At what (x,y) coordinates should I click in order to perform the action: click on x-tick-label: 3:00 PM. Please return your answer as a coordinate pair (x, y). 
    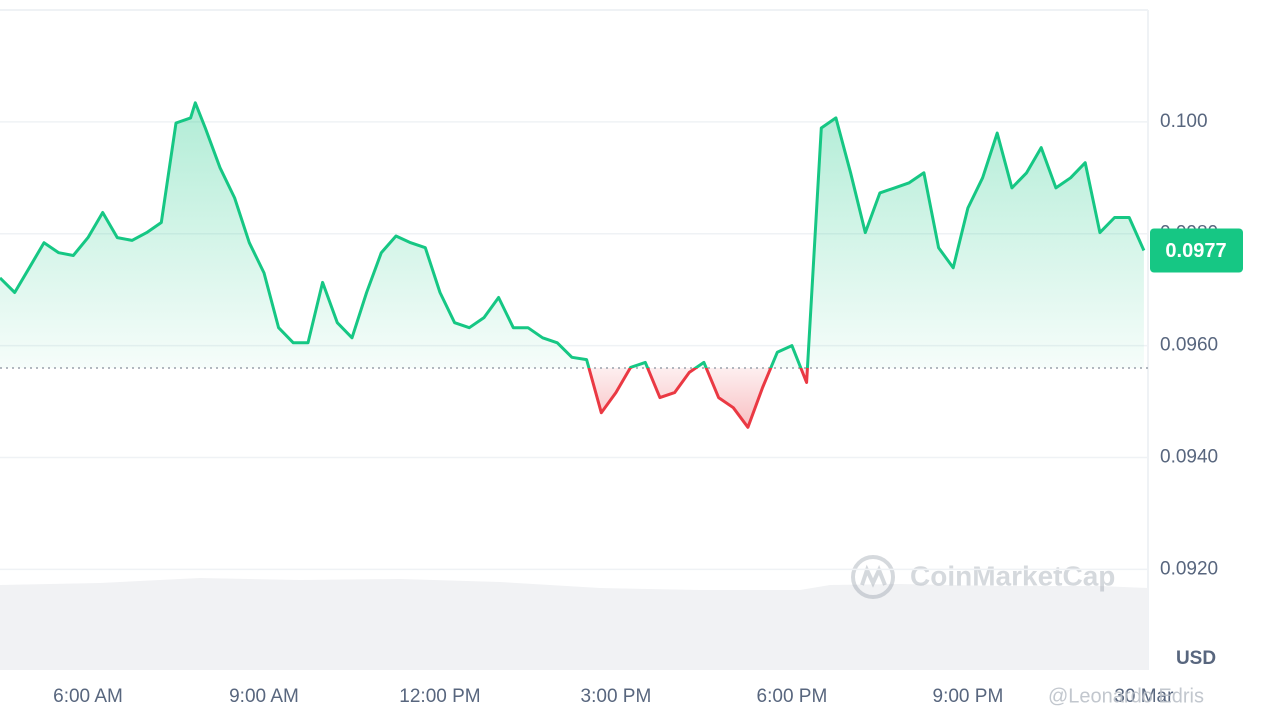
    Looking at the image, I should click on (616, 696).